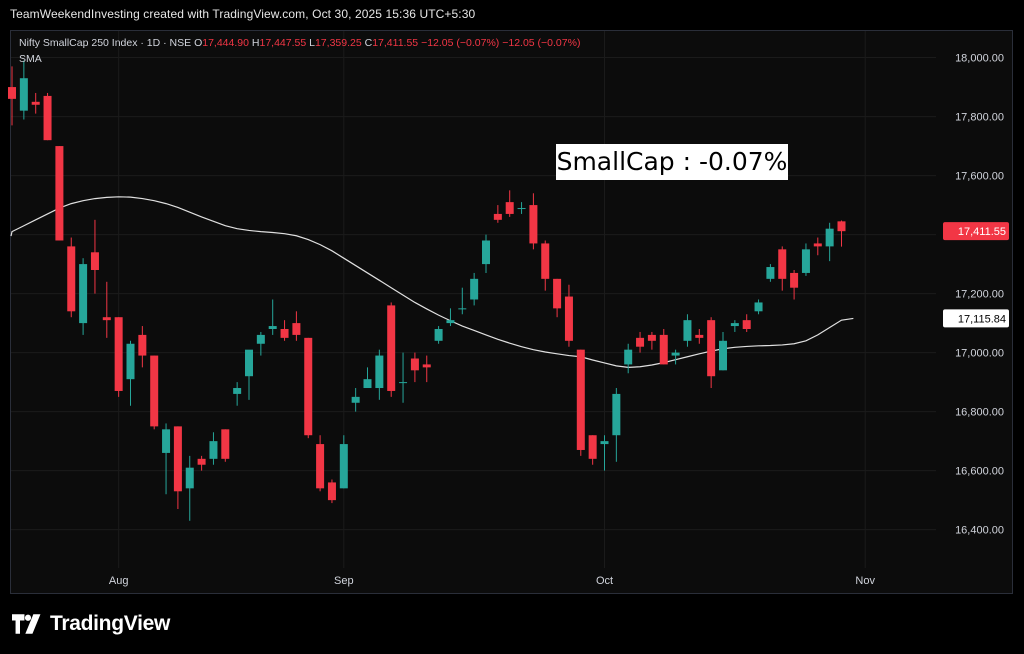  Describe the element at coordinates (91, 624) in the screenshot. I see `tradingview-logo: TradingView` at that location.